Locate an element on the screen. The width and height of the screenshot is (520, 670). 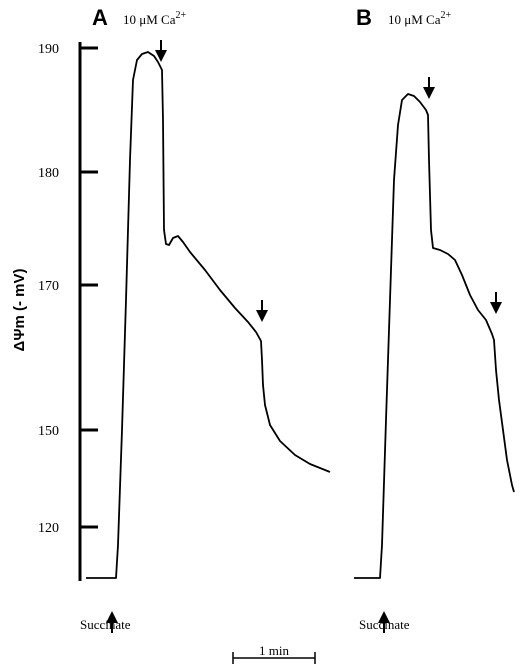
panel-b-letter: B is located at coordinates (364, 17).